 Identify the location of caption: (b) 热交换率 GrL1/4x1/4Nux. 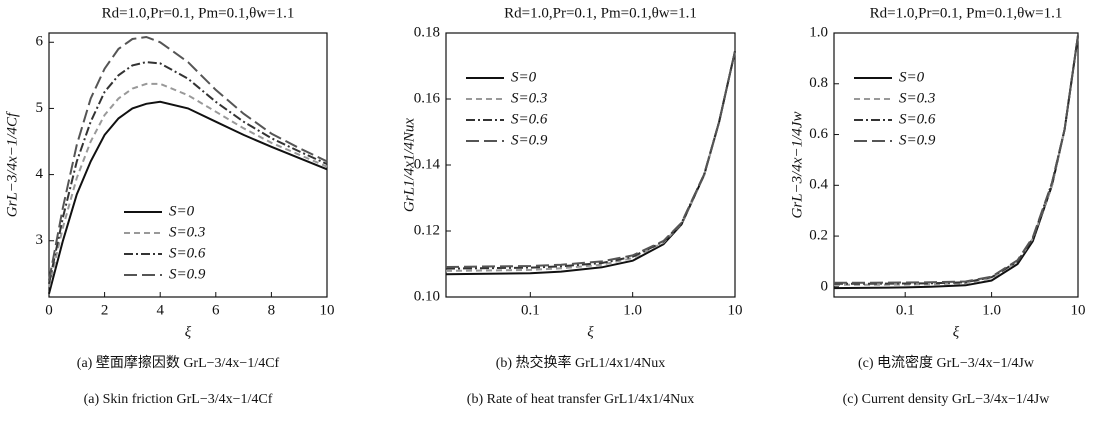
(581, 362).